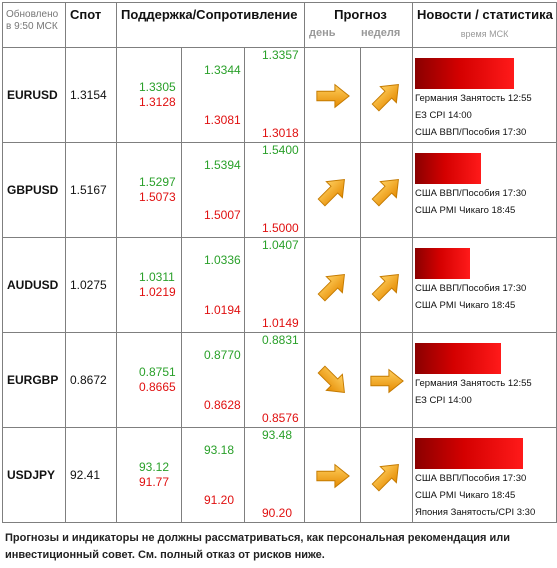 This screenshot has width=557, height=568. I want to click on symbol-label: USDJPY, so click(31, 475).